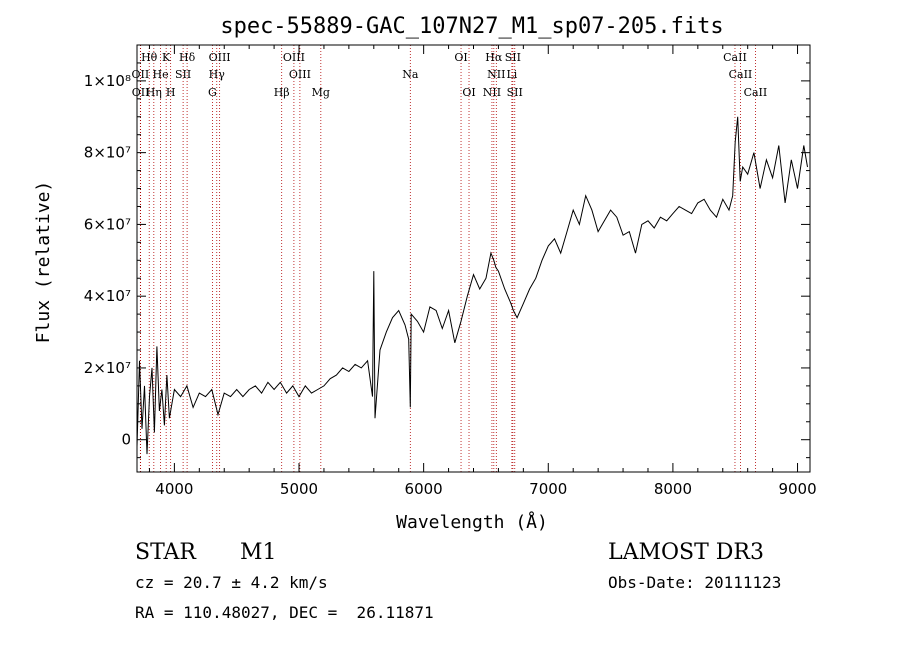 Image resolution: width=900 pixels, height=649 pixels. I want to click on sky-coordinates: RA = 110.48027, DEC = 26.11871, so click(284, 612).